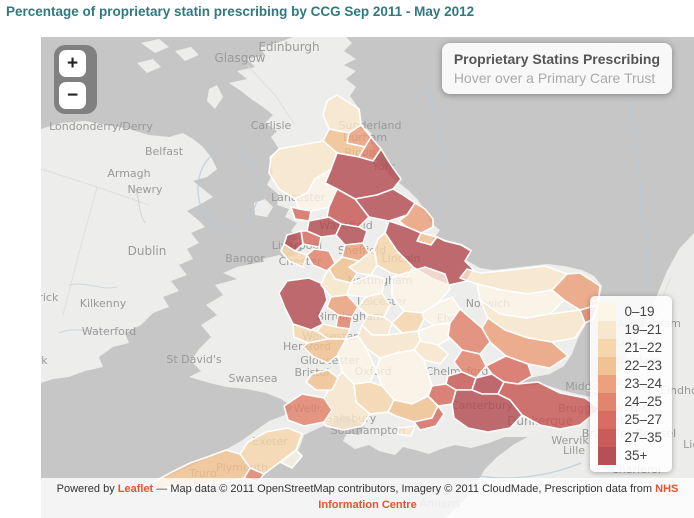  What do you see at coordinates (253, 378) in the screenshot?
I see `map-label-swansea: Swansea` at bounding box center [253, 378].